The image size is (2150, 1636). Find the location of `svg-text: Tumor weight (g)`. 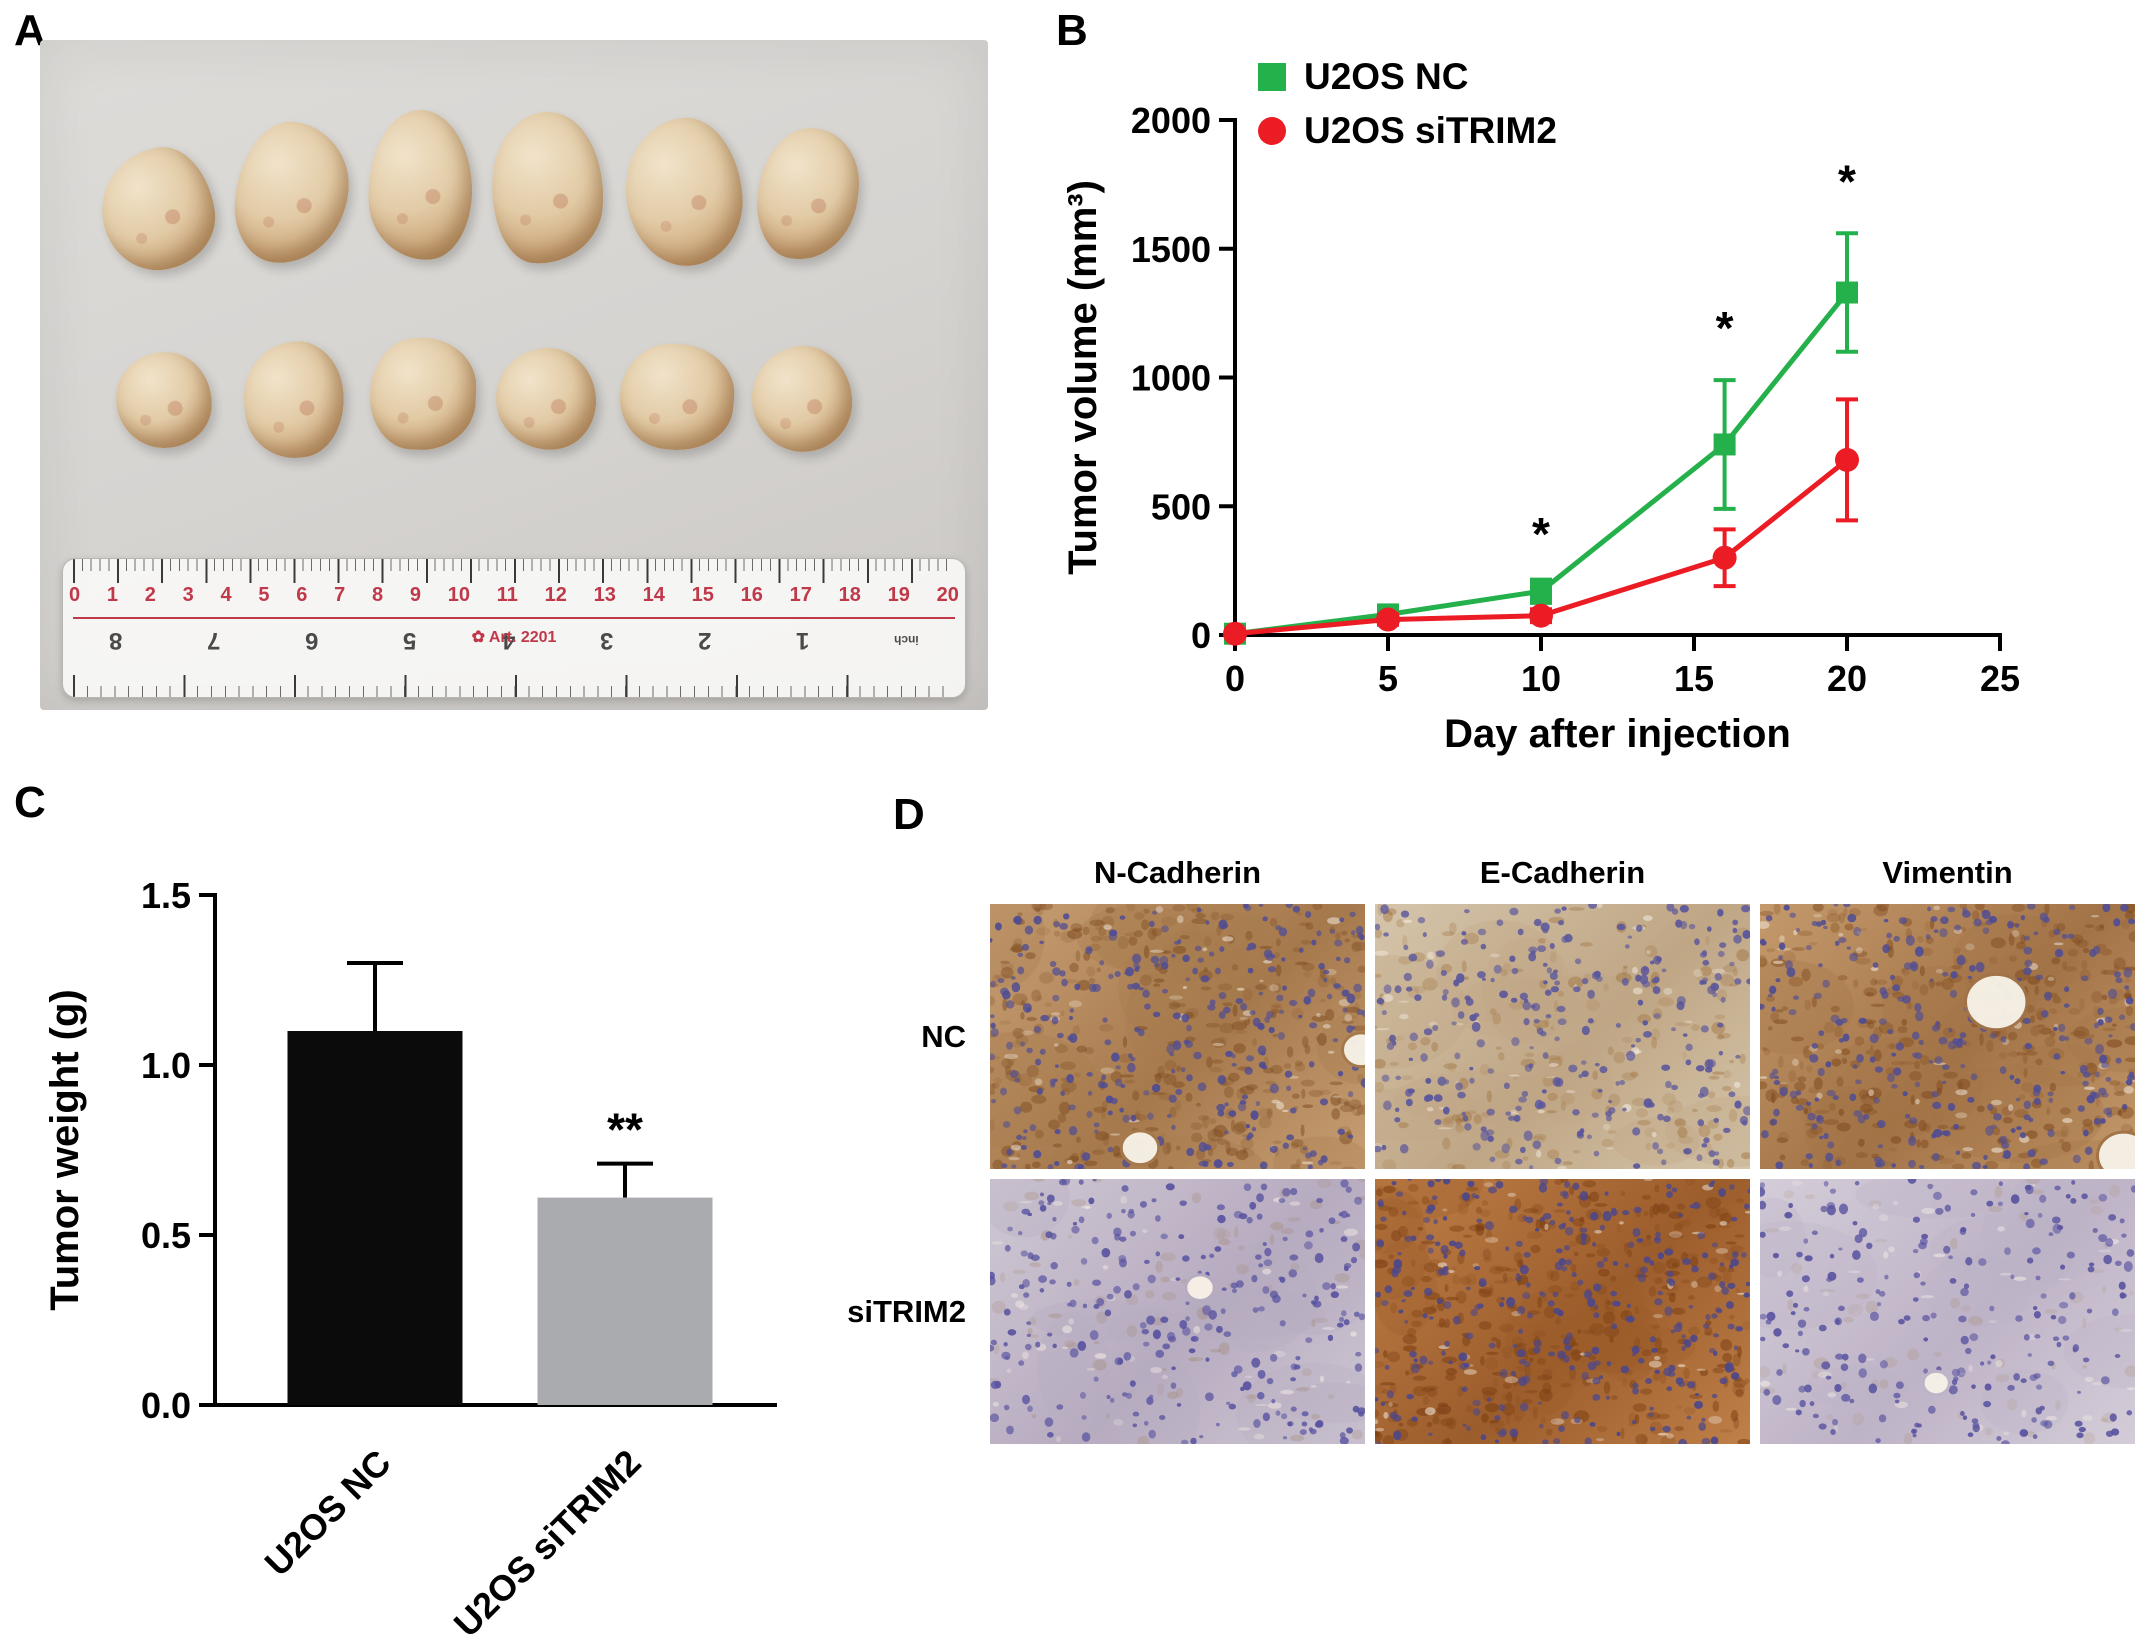

svg-text: Tumor weight (g) is located at coordinates (65, 1149).